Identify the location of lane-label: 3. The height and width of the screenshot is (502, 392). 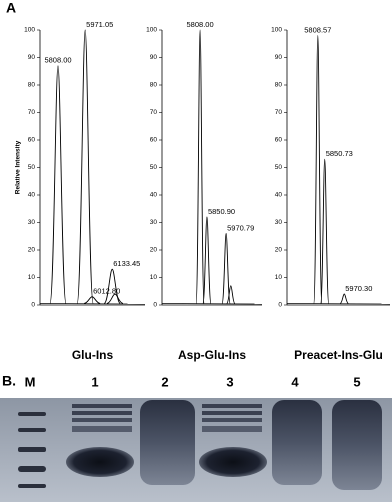
(229, 381).